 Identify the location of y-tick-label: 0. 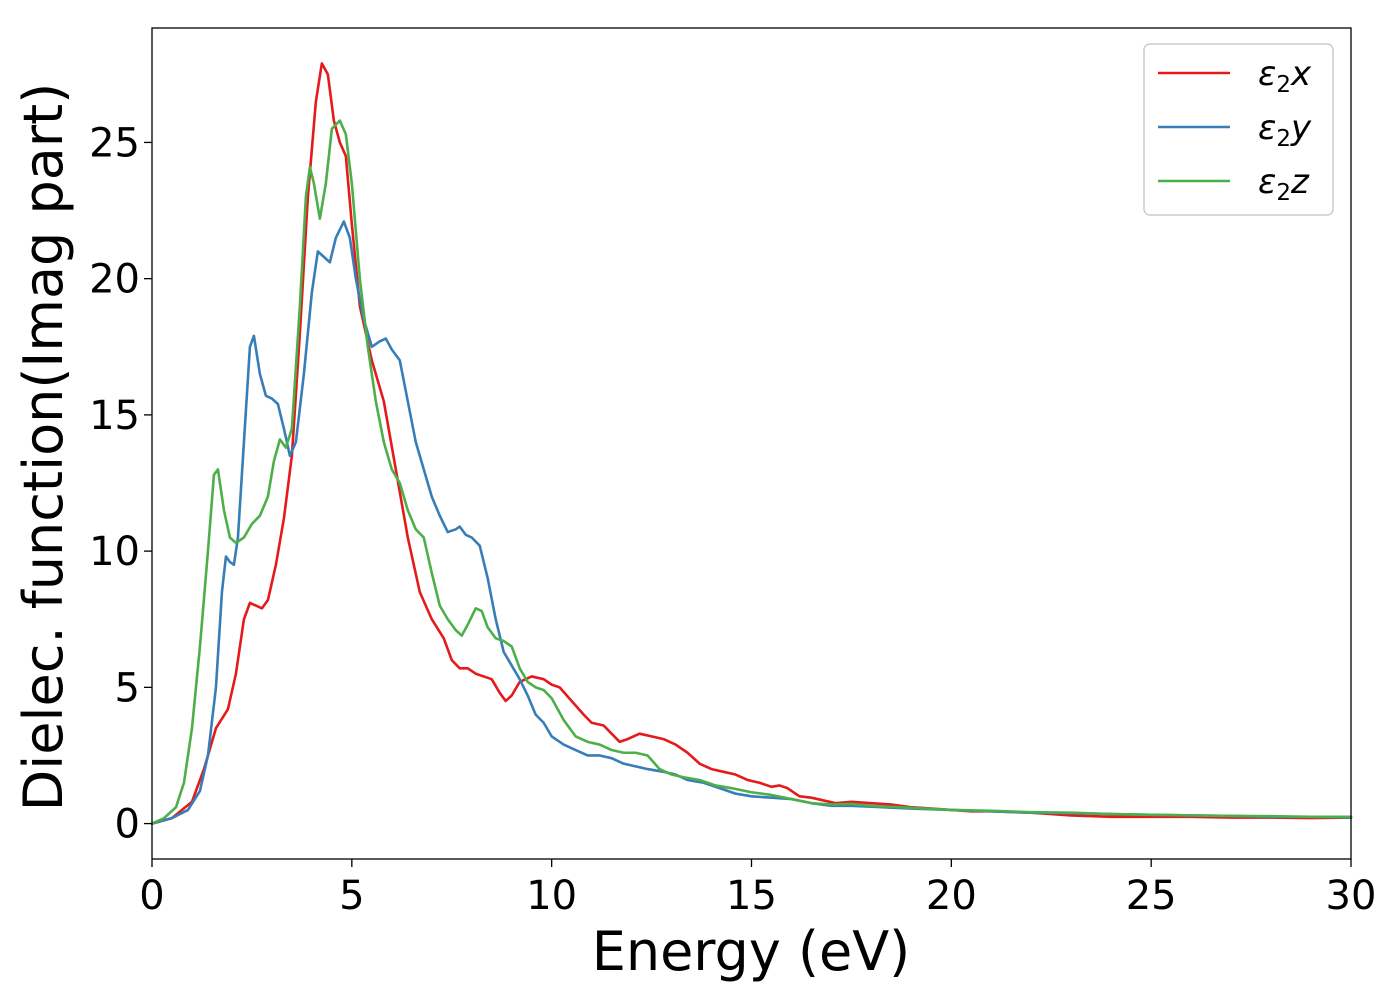
(127, 825).